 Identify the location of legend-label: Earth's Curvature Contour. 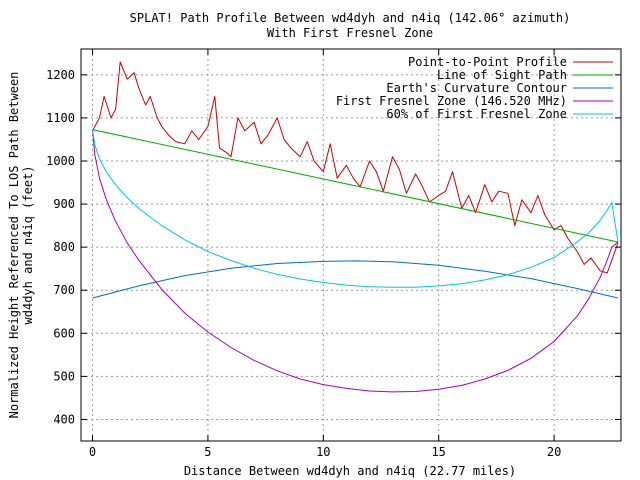
(476, 88).